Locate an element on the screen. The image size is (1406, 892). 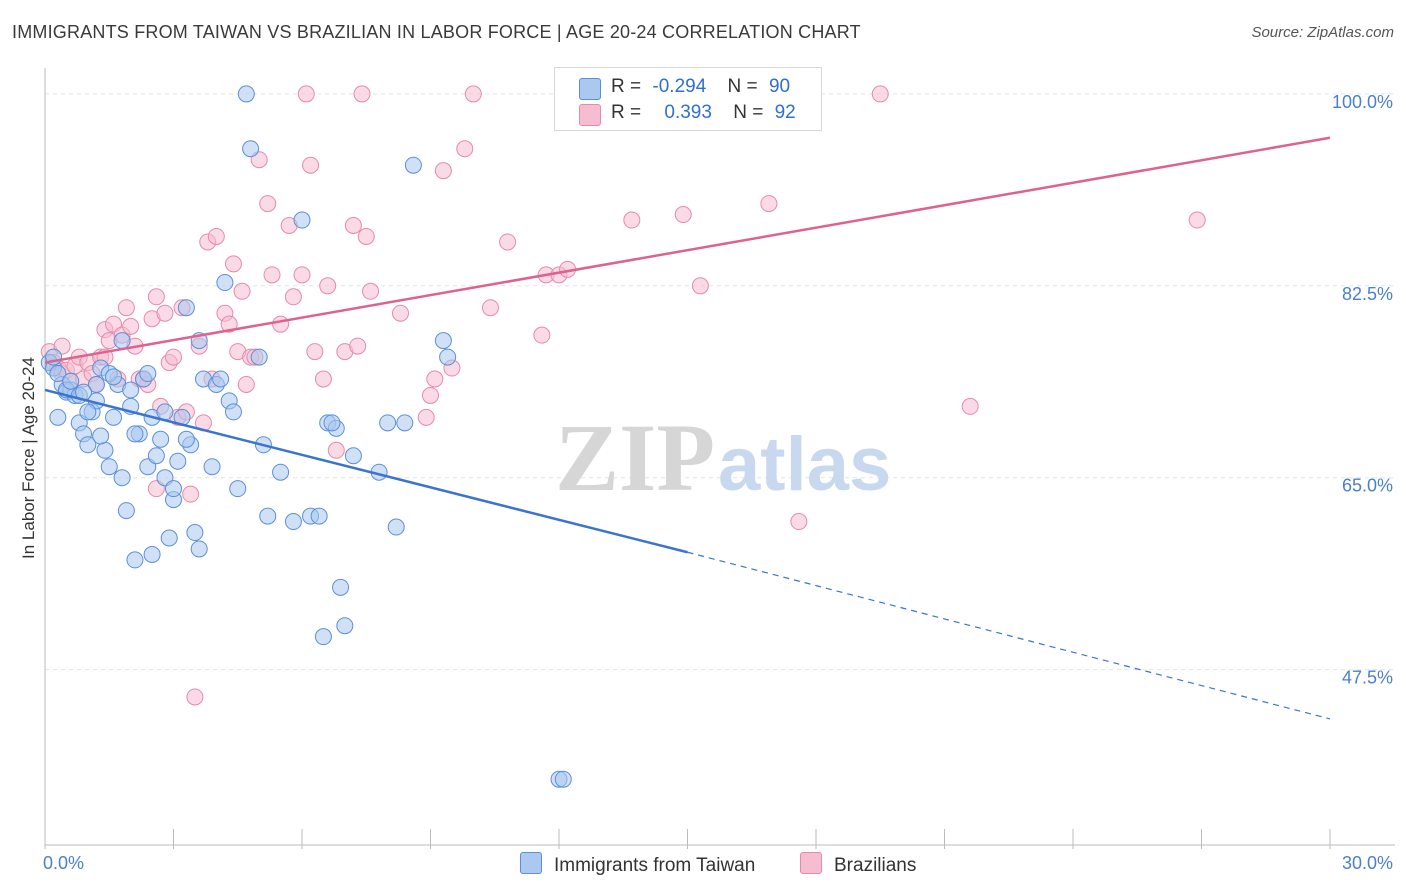
bottom-legend-label-brazil: Brazilians is located at coordinates (875, 865).